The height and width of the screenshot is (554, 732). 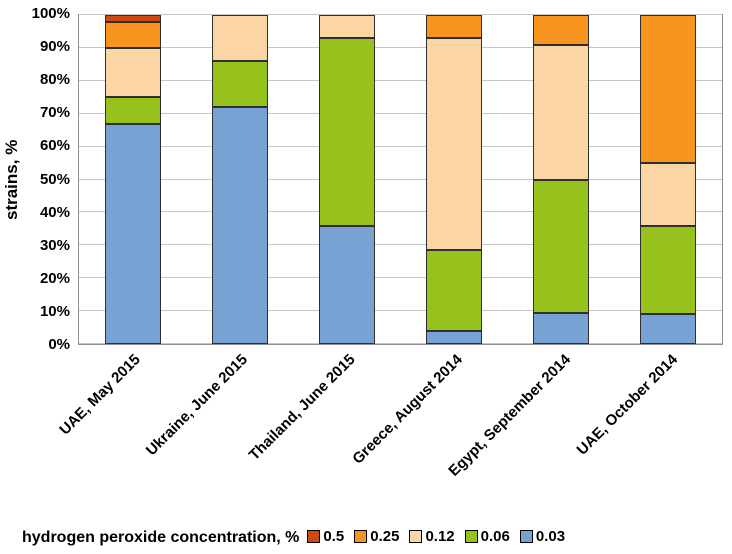 I want to click on y-tick-label: 40%, so click(x=54, y=212).